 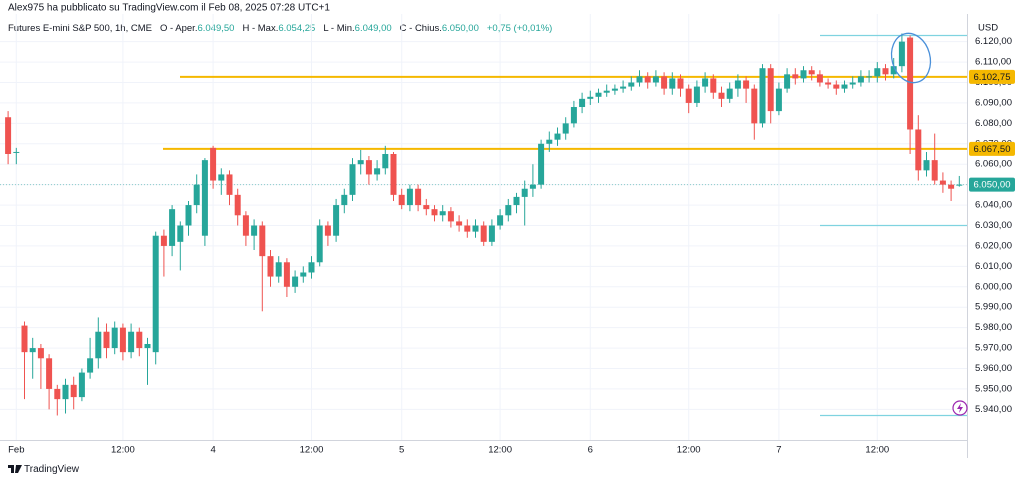 What do you see at coordinates (993, 205) in the screenshot?
I see `y-tick-label: 6.040,00` at bounding box center [993, 205].